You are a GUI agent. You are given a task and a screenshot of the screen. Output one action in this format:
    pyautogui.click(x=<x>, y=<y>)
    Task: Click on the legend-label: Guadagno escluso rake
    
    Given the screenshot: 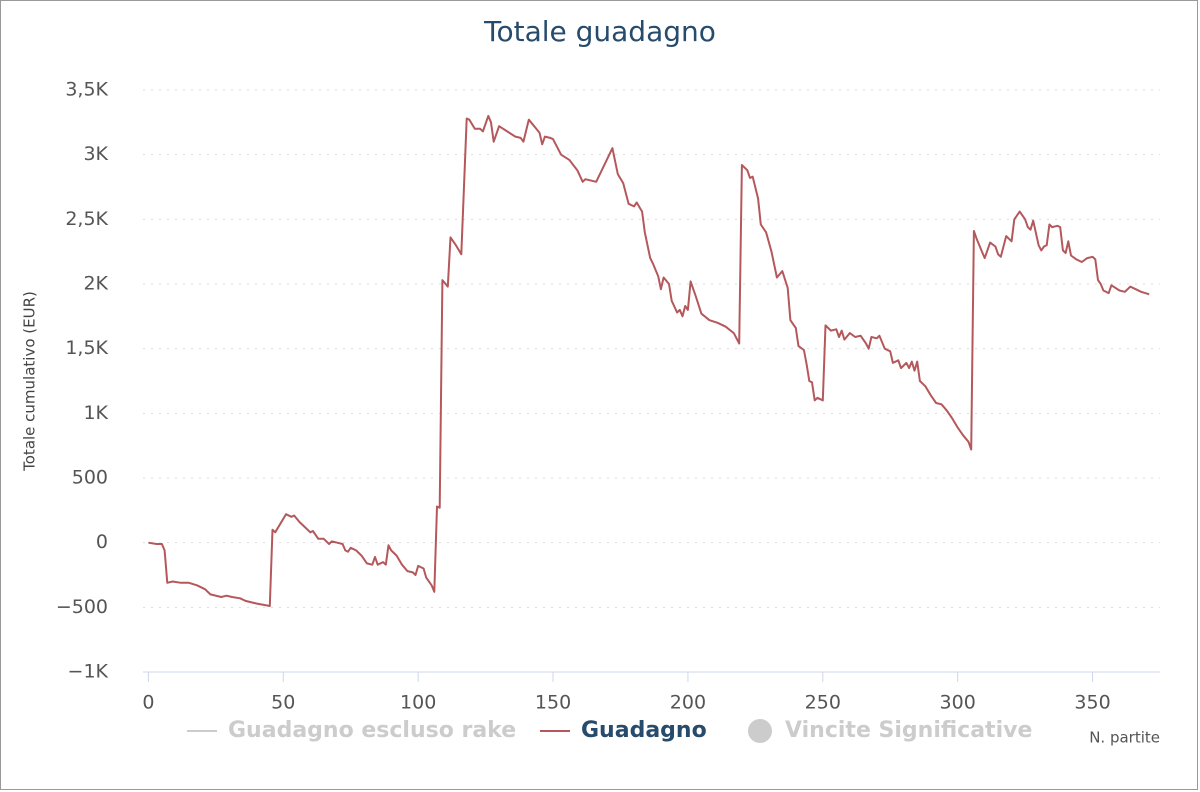 What is the action you would take?
    pyautogui.click(x=372, y=730)
    